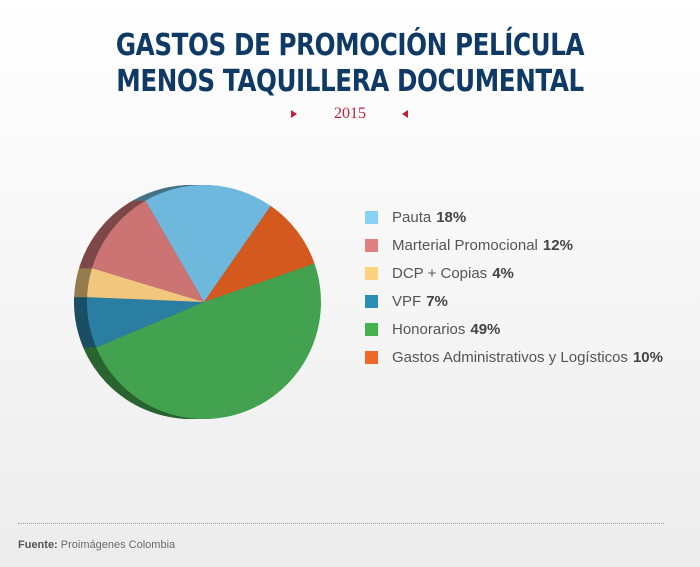 The height and width of the screenshot is (567, 700). I want to click on legend-label: DCP + Copias, so click(440, 273).